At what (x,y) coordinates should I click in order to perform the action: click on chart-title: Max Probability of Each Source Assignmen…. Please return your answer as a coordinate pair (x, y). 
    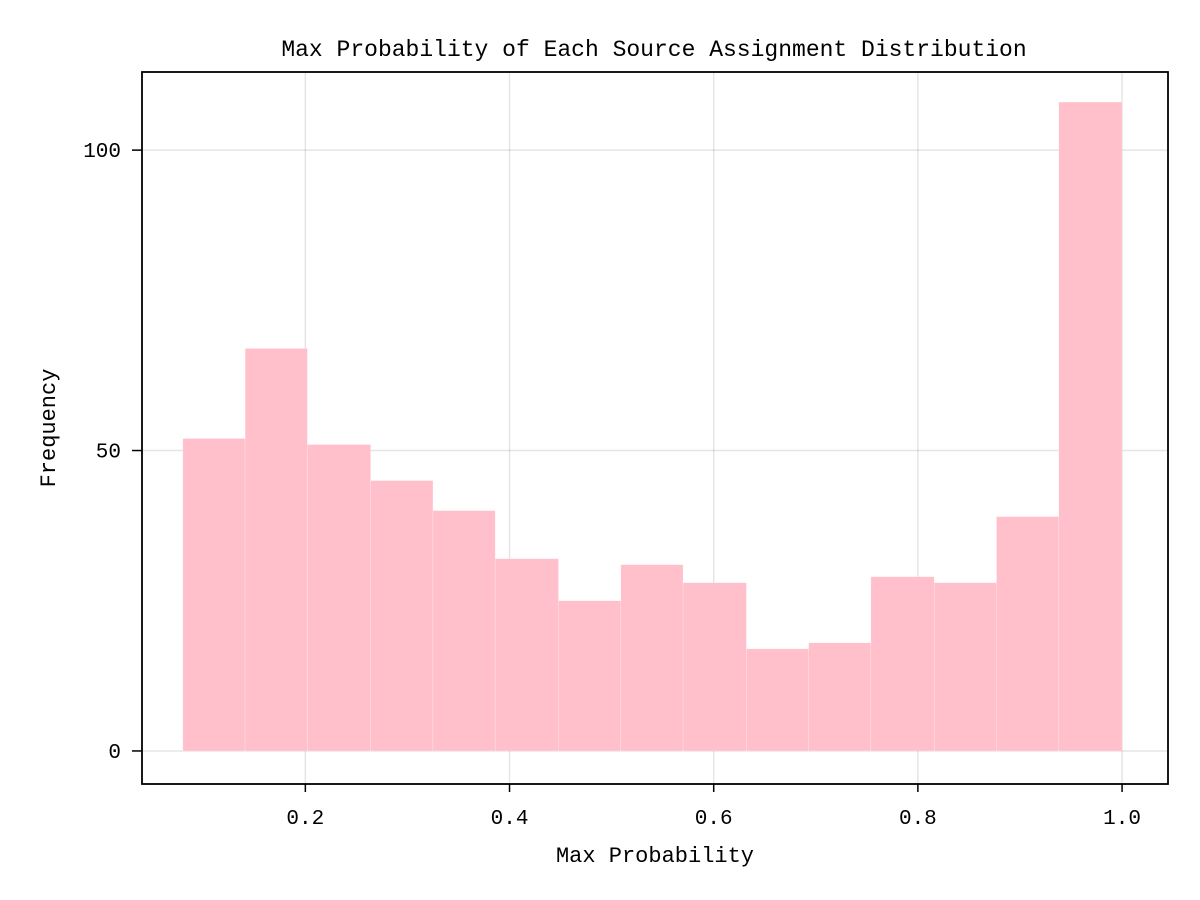
    Looking at the image, I should click on (653, 50).